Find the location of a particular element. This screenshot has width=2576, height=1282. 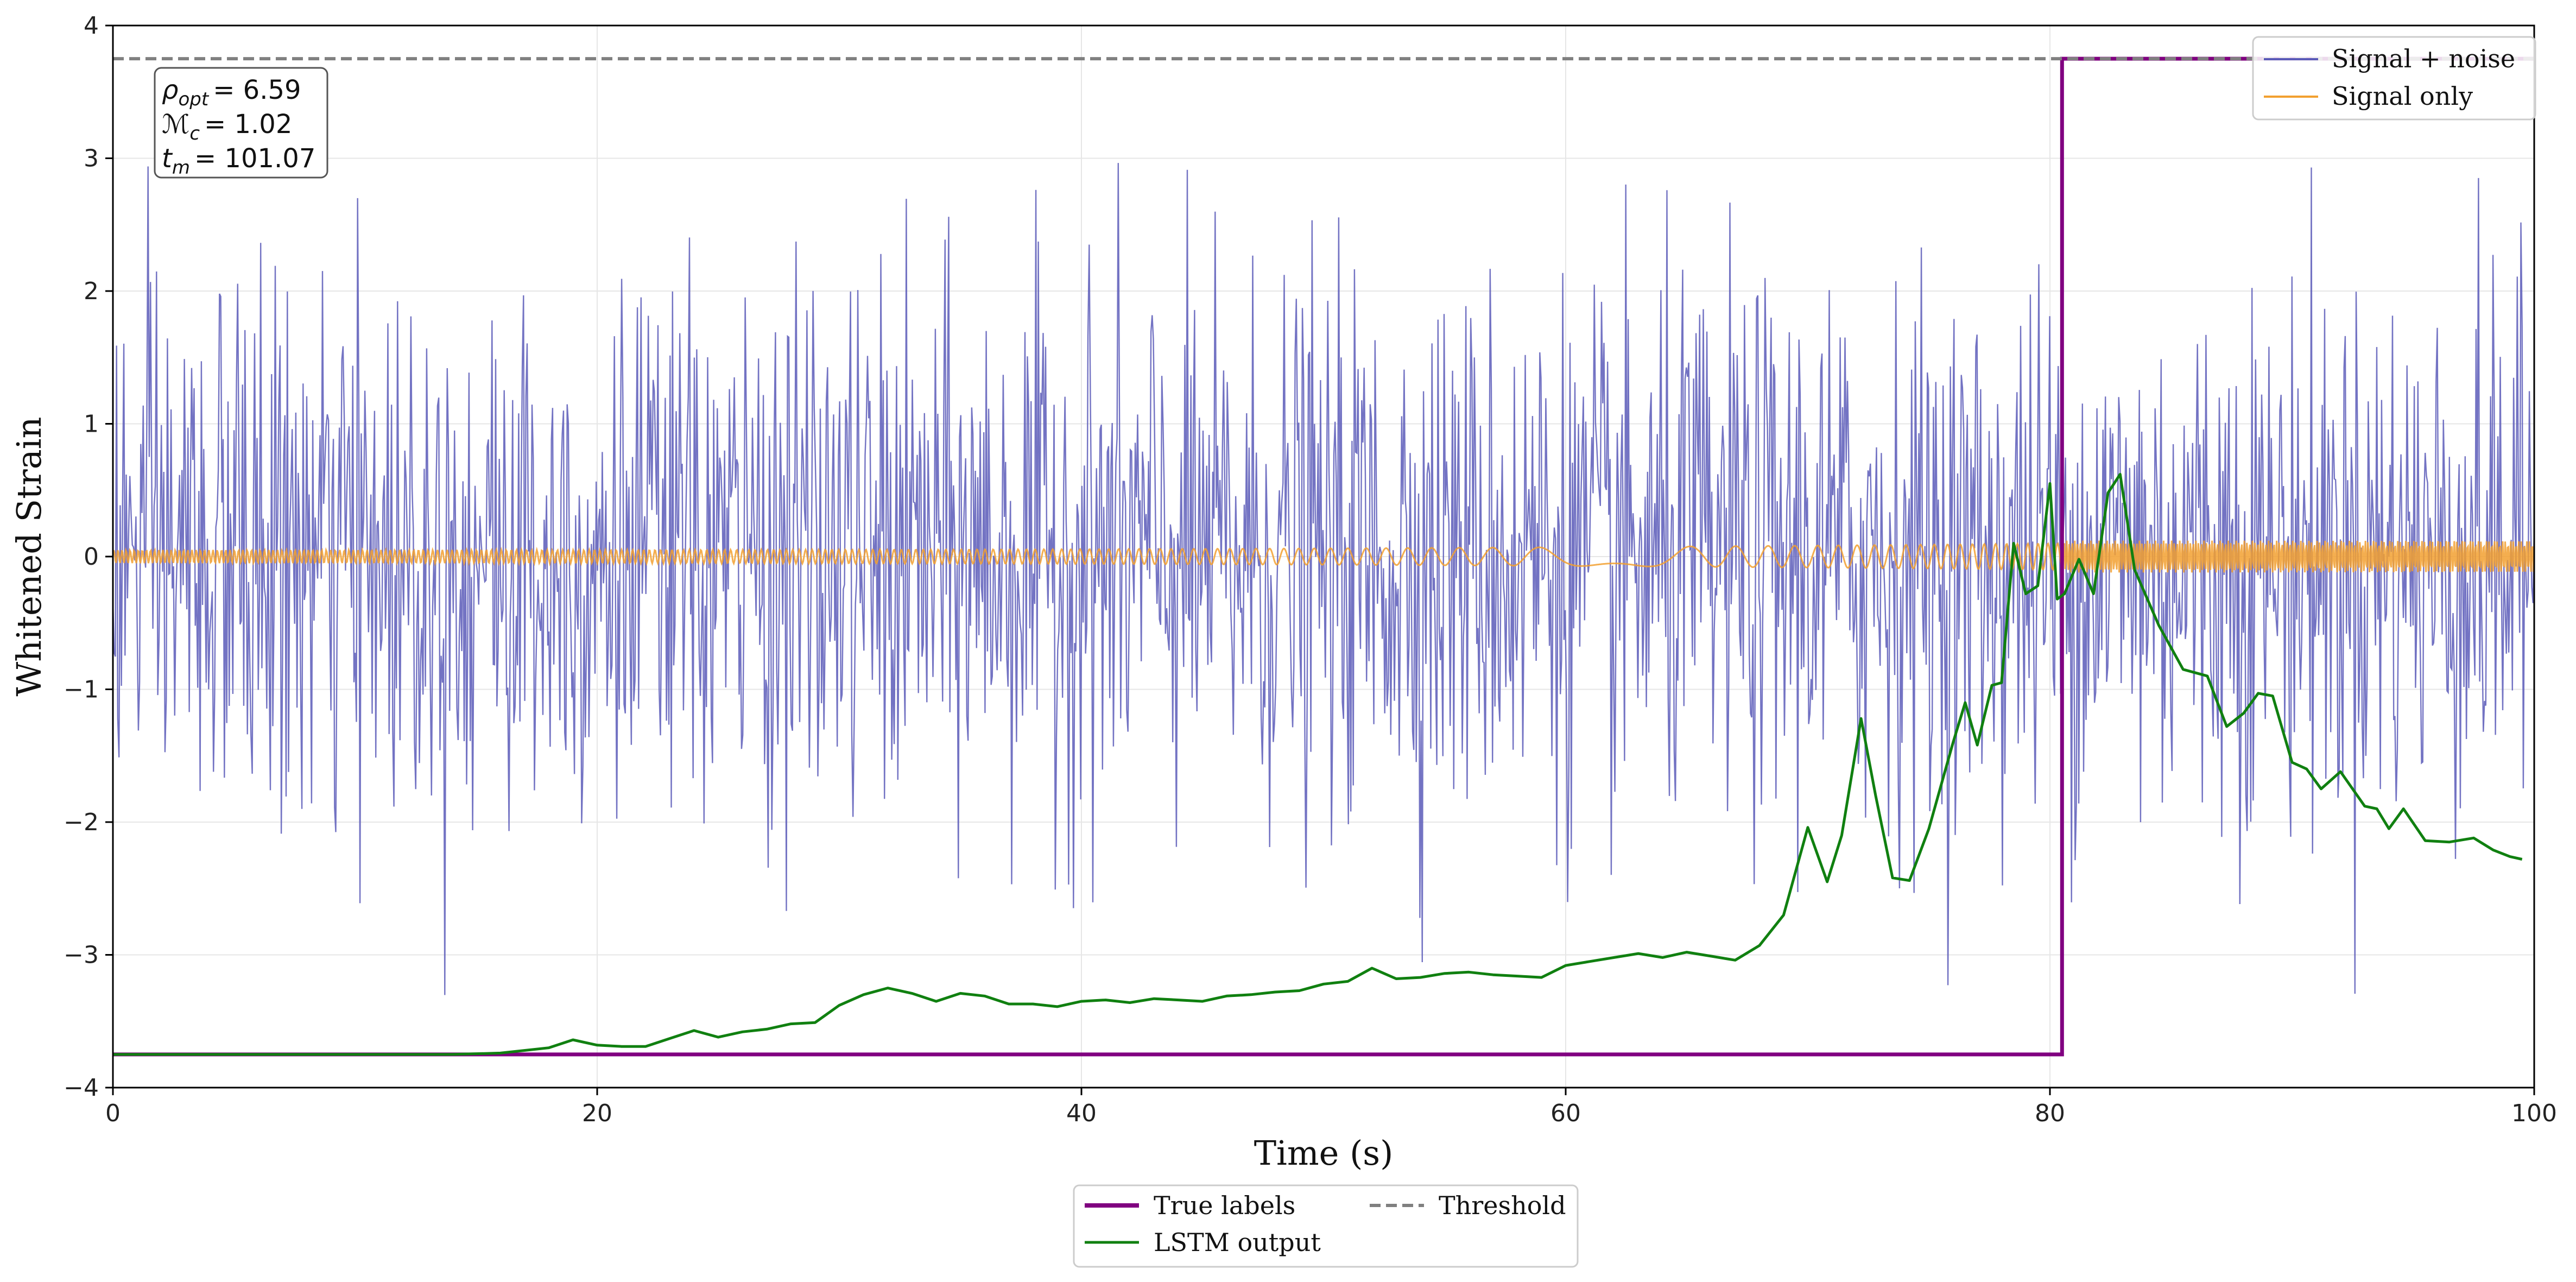

y-tick-label: −4 is located at coordinates (81, 1088).